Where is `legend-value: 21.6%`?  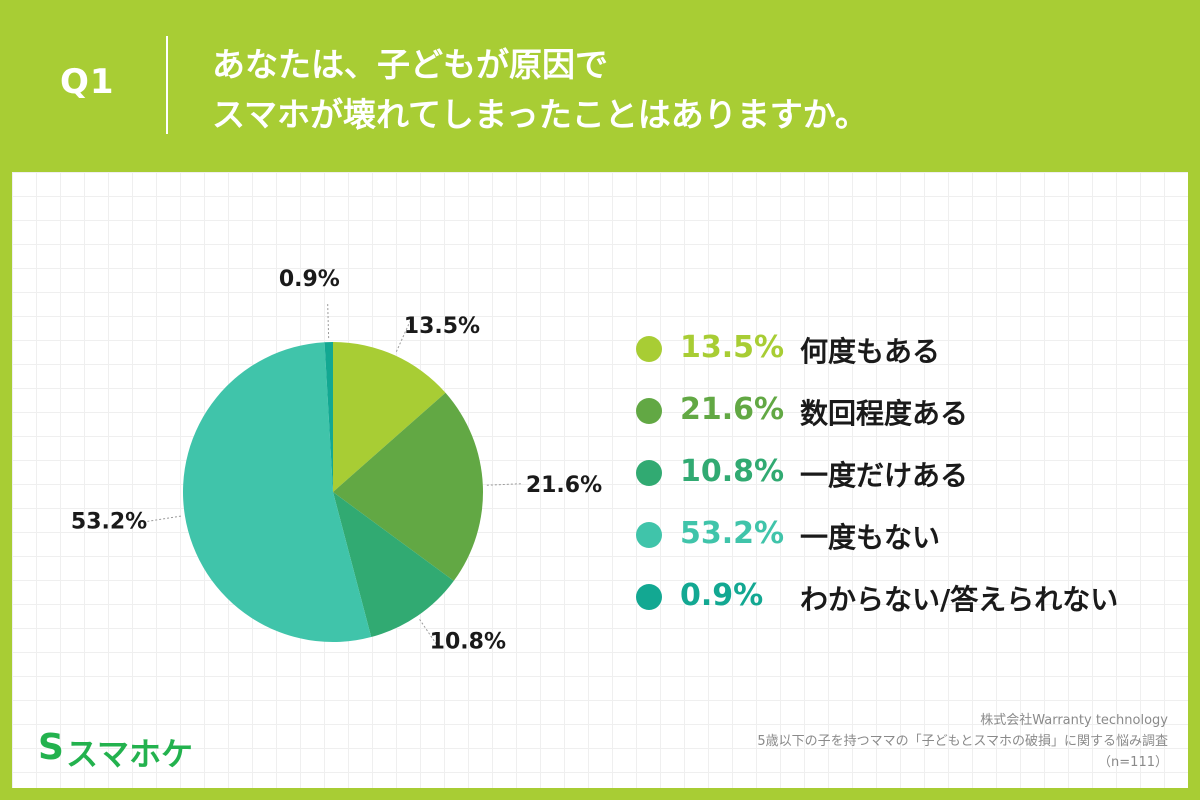 legend-value: 21.6% is located at coordinates (732, 409).